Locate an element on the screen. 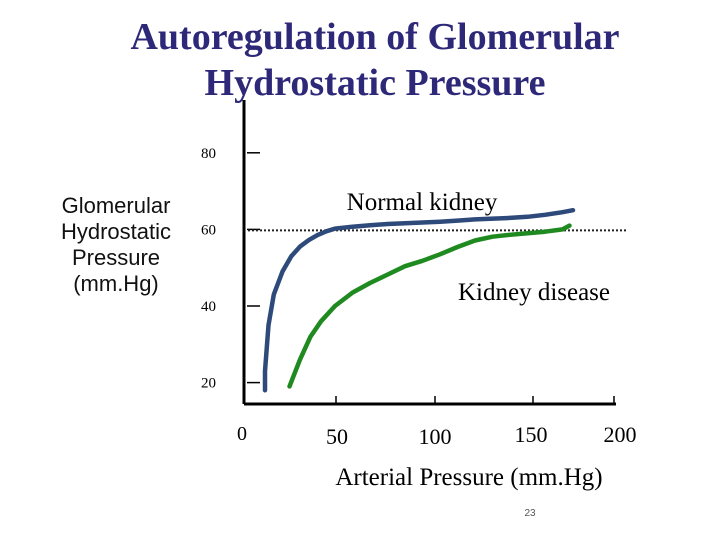  y-axis-label-line-3: Pressure is located at coordinates (116, 257).